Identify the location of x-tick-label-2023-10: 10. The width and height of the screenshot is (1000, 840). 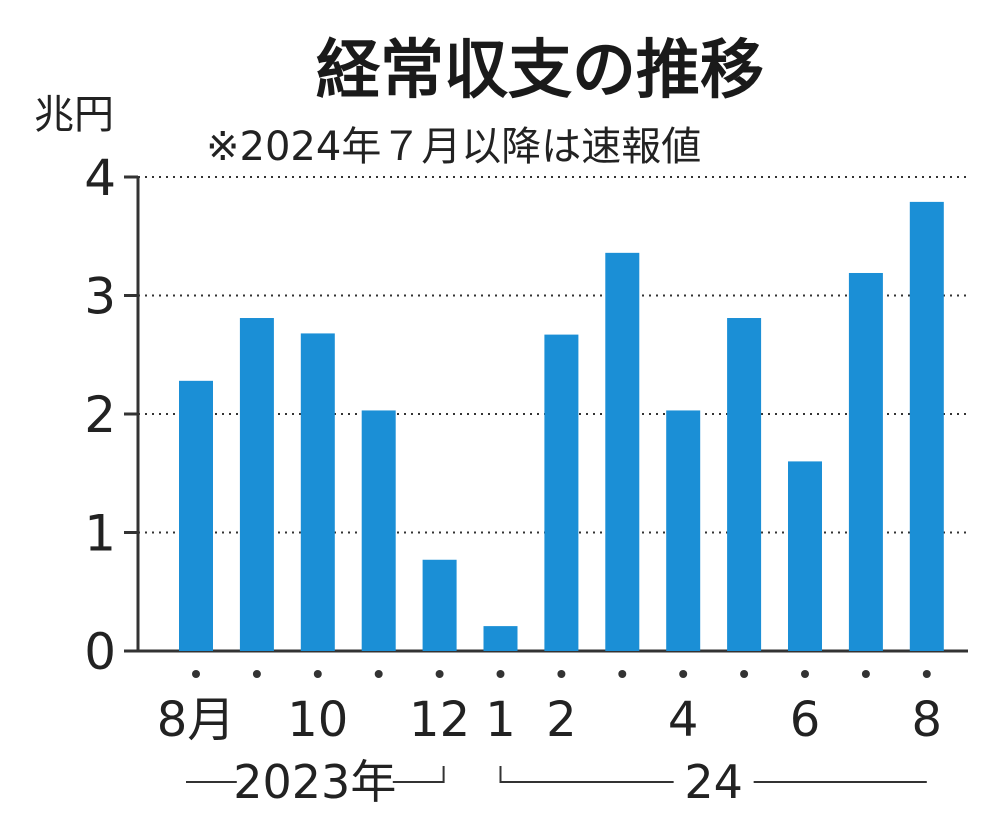
(317, 720).